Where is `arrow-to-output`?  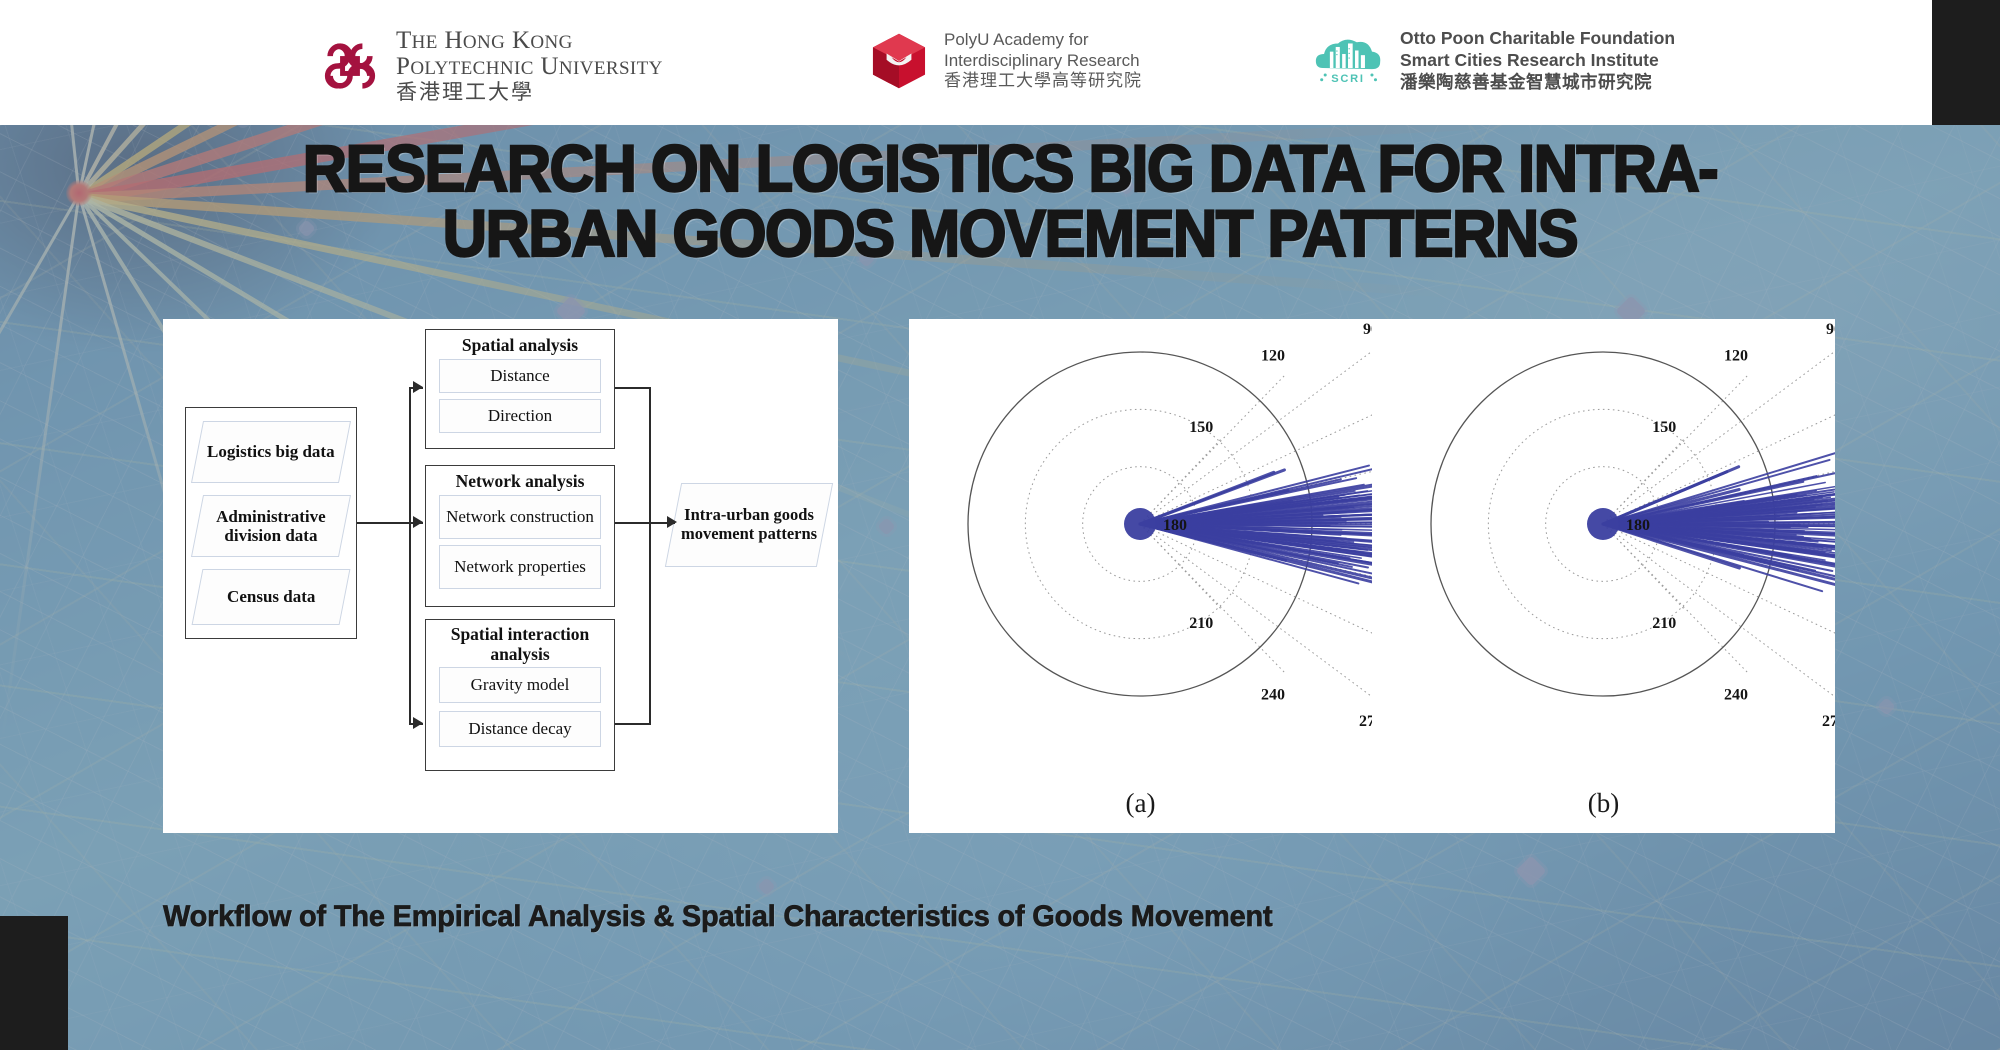
arrow-to-output is located at coordinates (672, 522).